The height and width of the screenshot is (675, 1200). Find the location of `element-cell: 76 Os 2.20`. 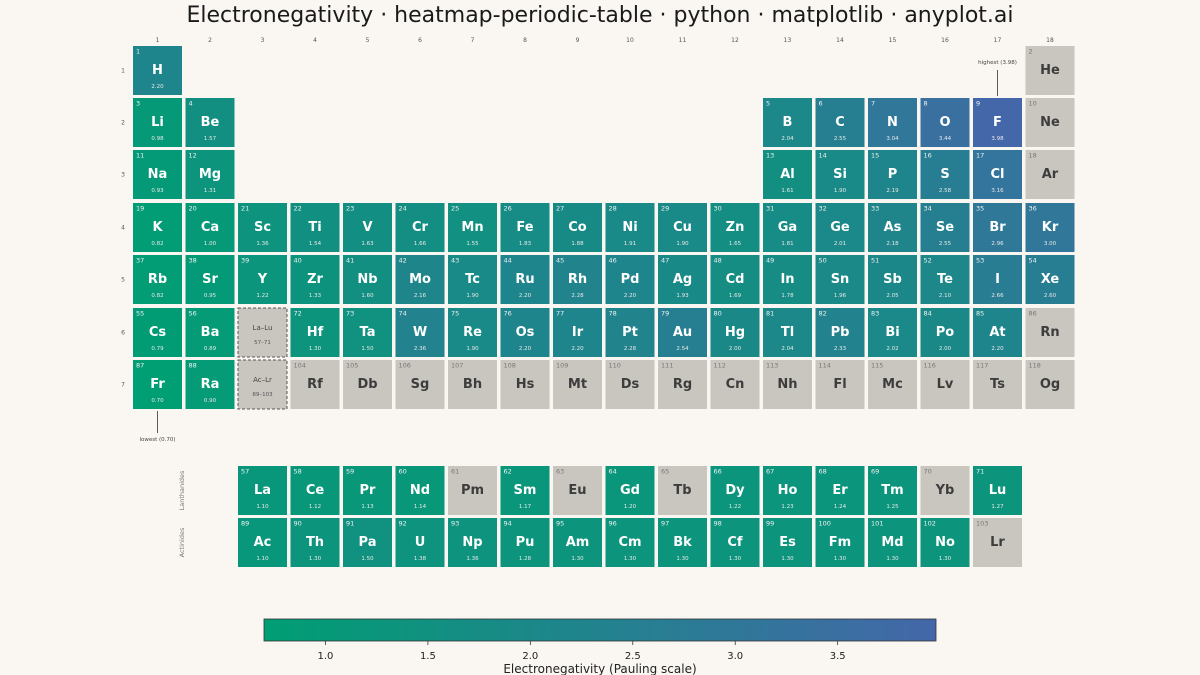

element-cell: 76 Os 2.20 is located at coordinates (525, 332).